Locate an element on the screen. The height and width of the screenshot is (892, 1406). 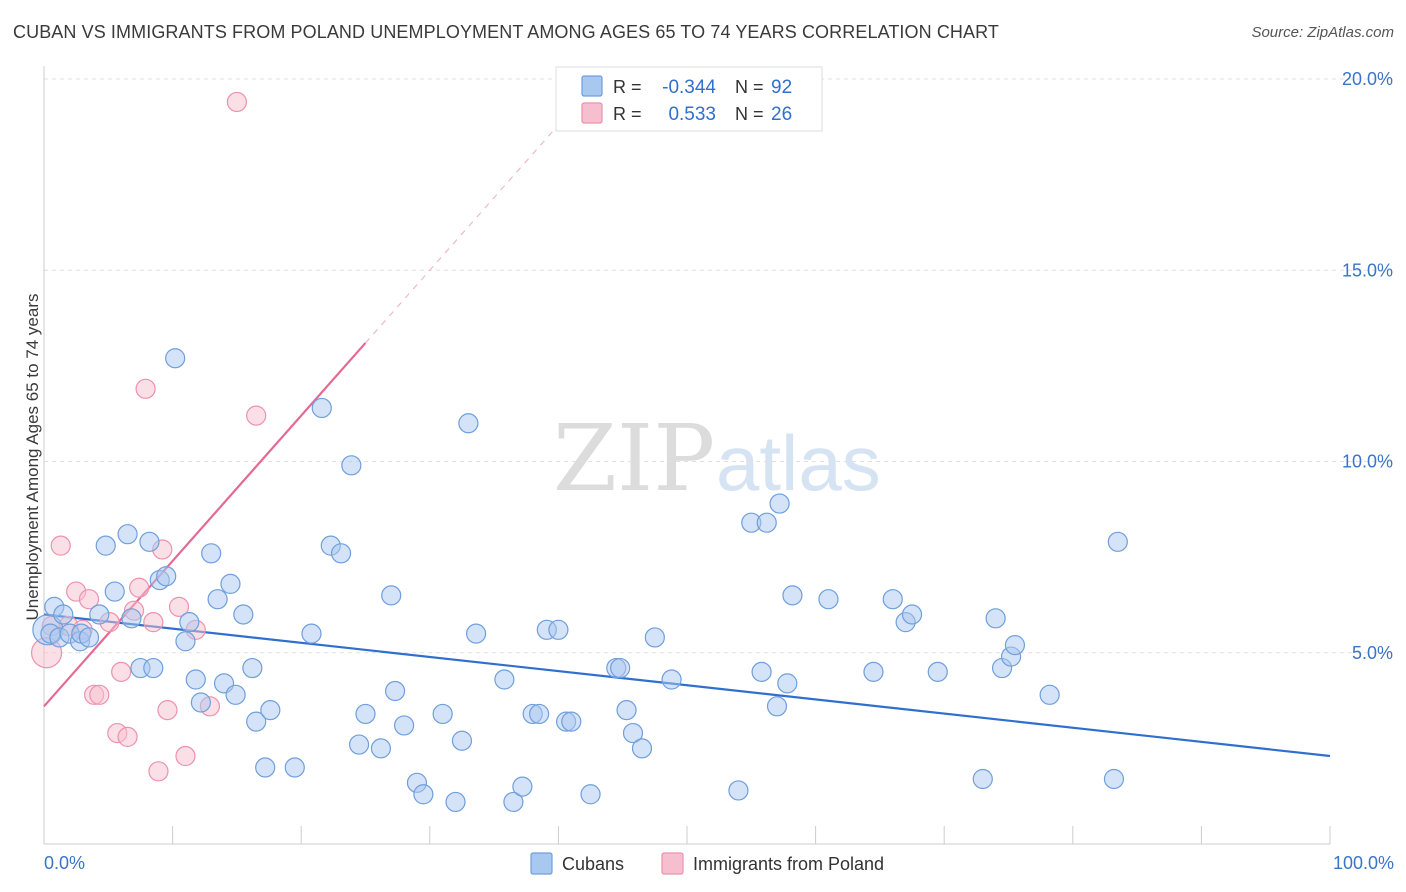
stats-legend: R = -0.344 N = 92 R = 0.533 N = 26 is located at coordinates (689, 99).